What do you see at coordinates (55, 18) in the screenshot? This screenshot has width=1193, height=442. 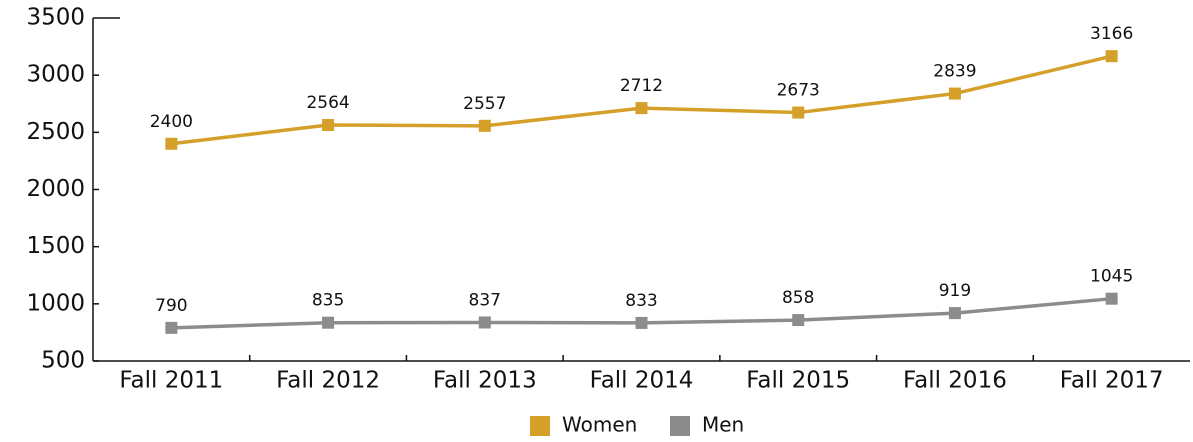 I see `y-tick-label: 3500` at bounding box center [55, 18].